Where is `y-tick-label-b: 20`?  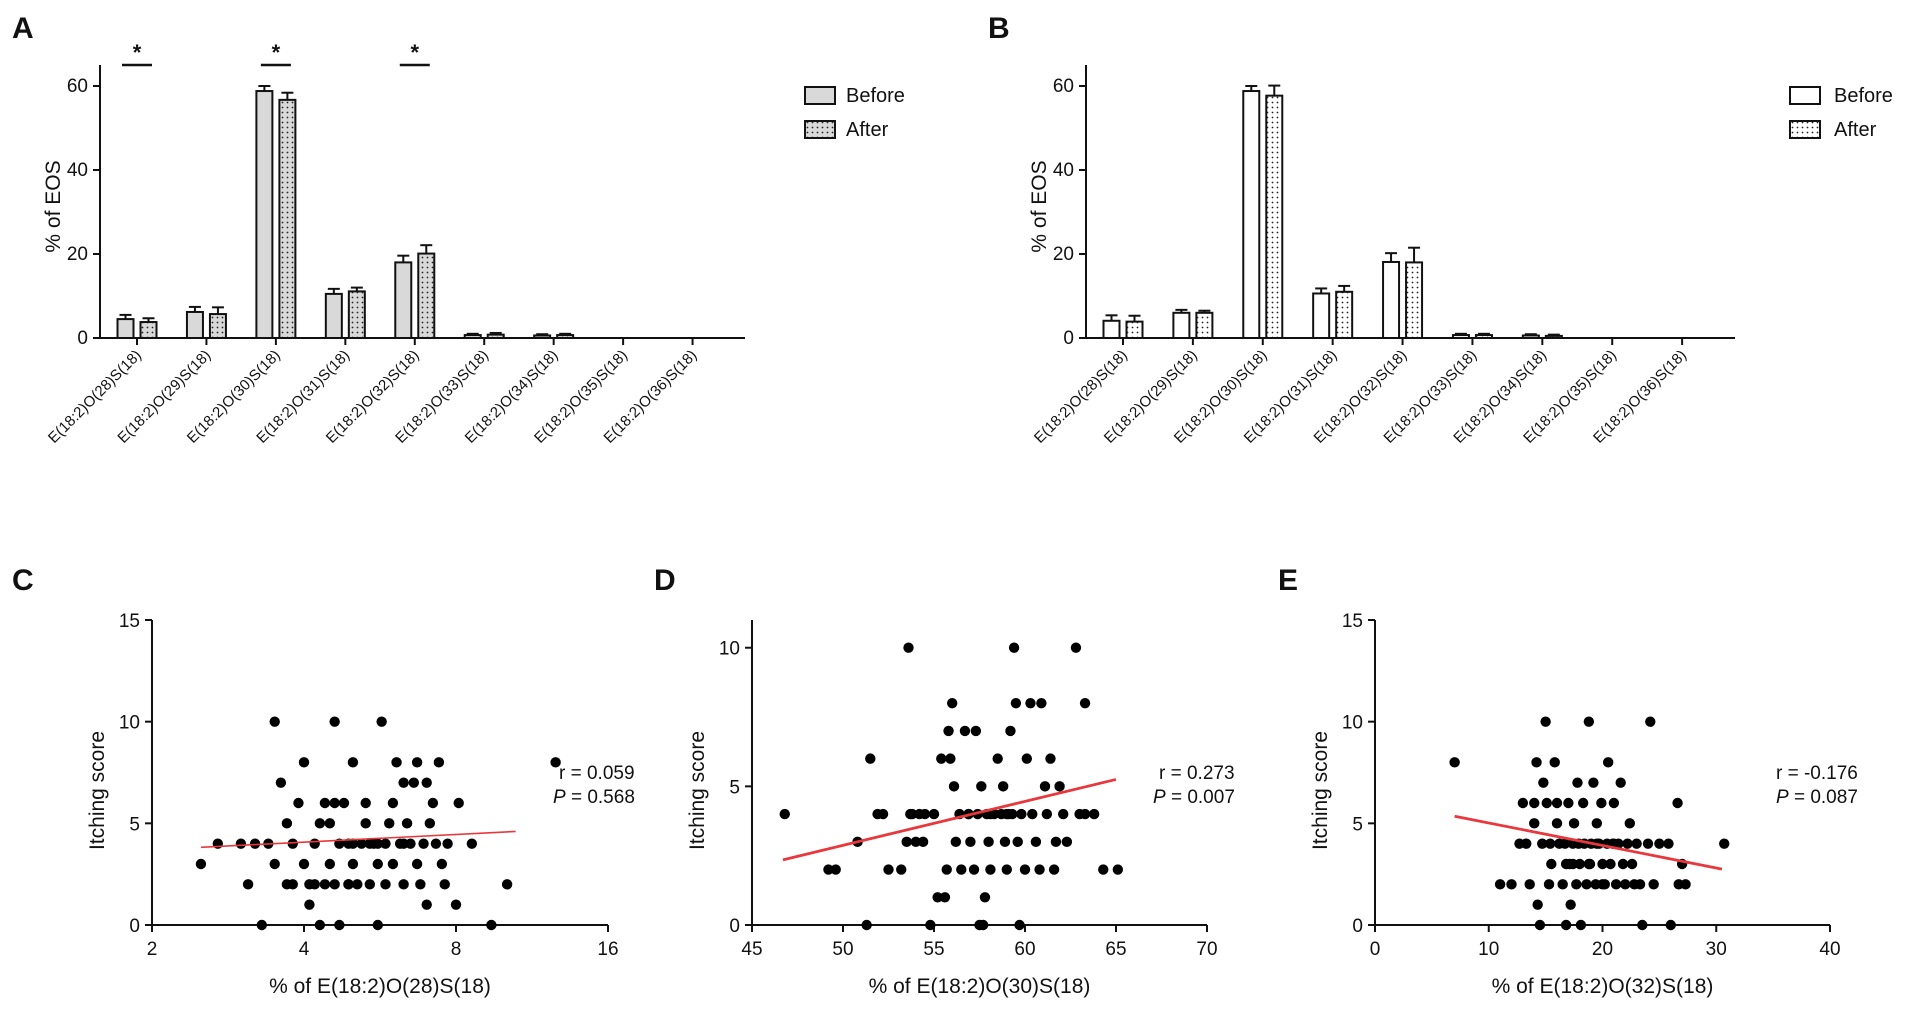 y-tick-label-b: 20 is located at coordinates (1063, 254).